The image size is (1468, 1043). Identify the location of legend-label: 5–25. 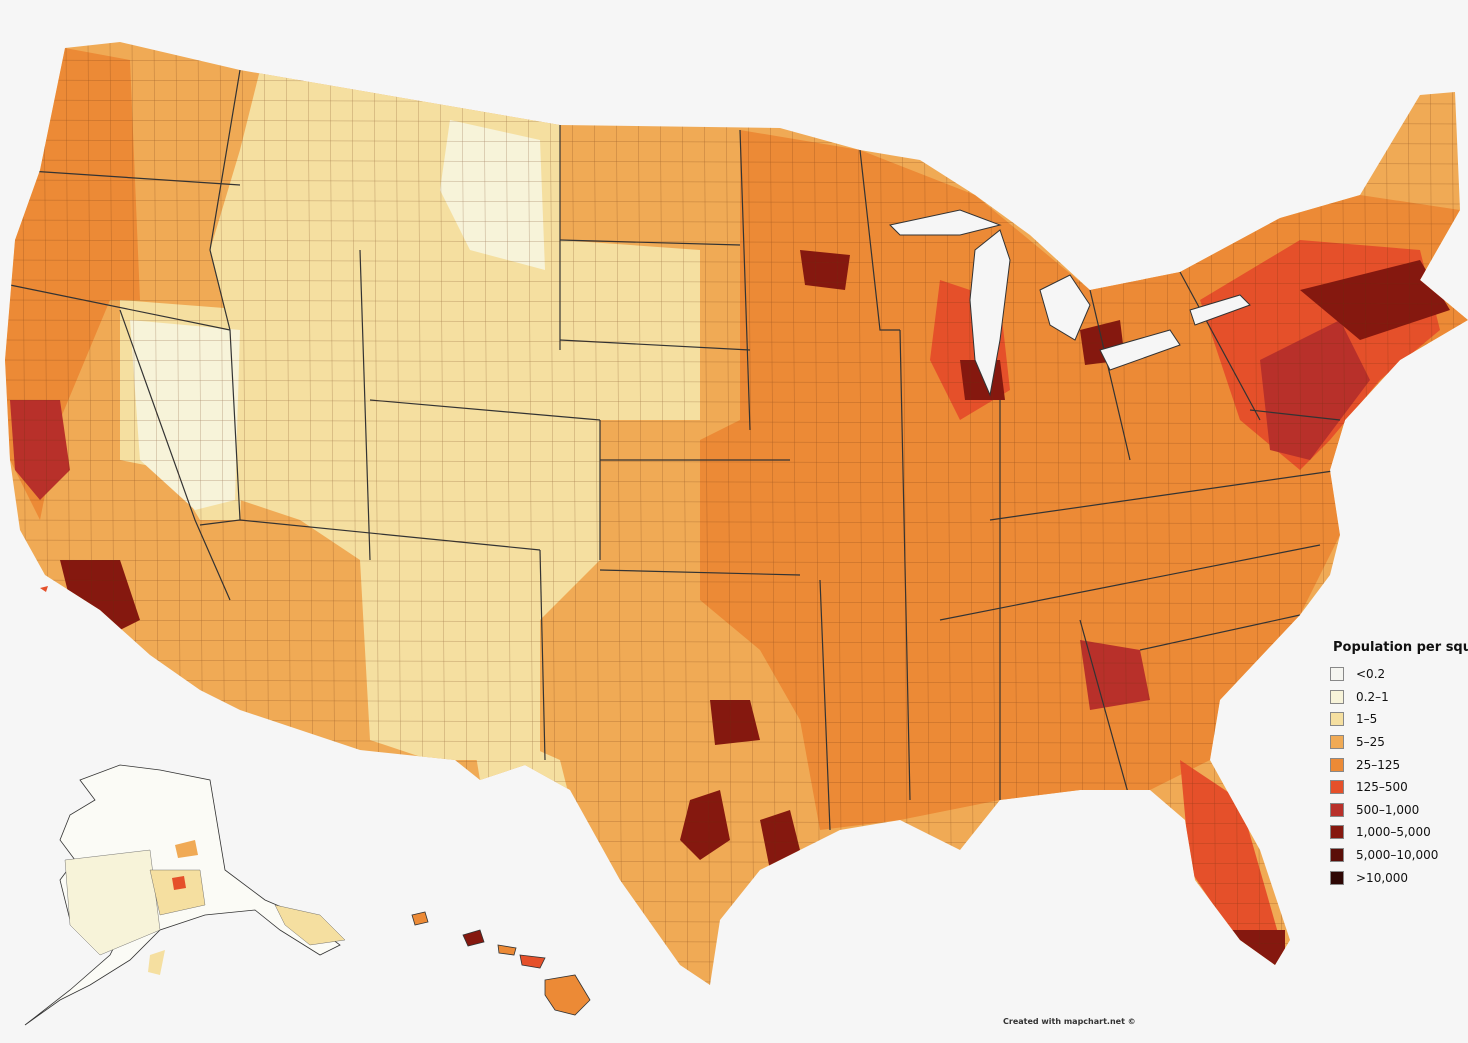
(1370, 742).